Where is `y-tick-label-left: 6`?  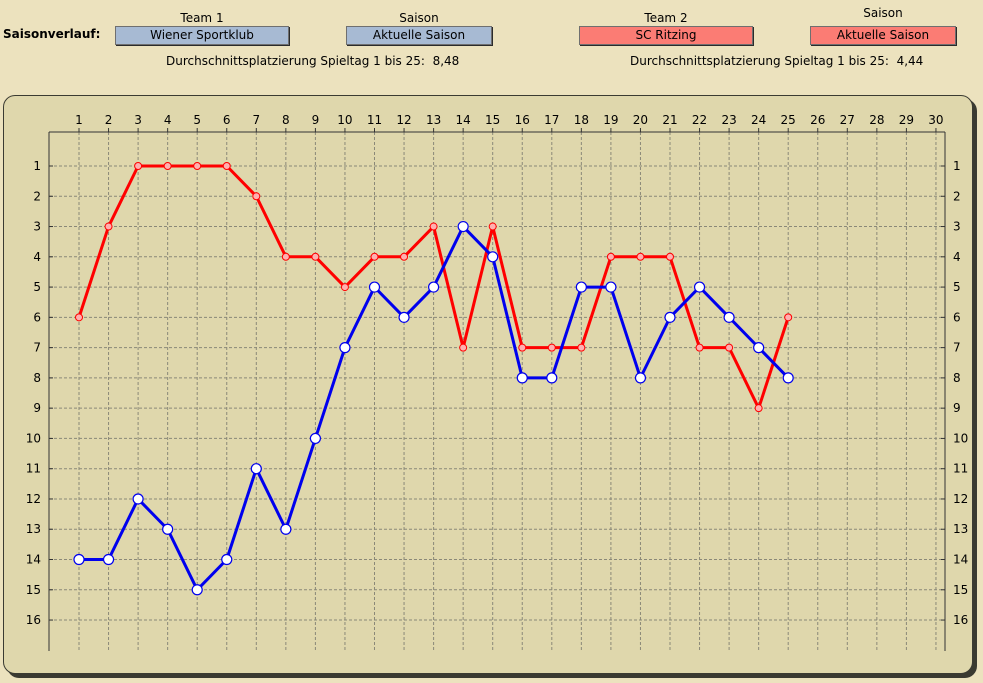
y-tick-label-left: 6 is located at coordinates (37, 317).